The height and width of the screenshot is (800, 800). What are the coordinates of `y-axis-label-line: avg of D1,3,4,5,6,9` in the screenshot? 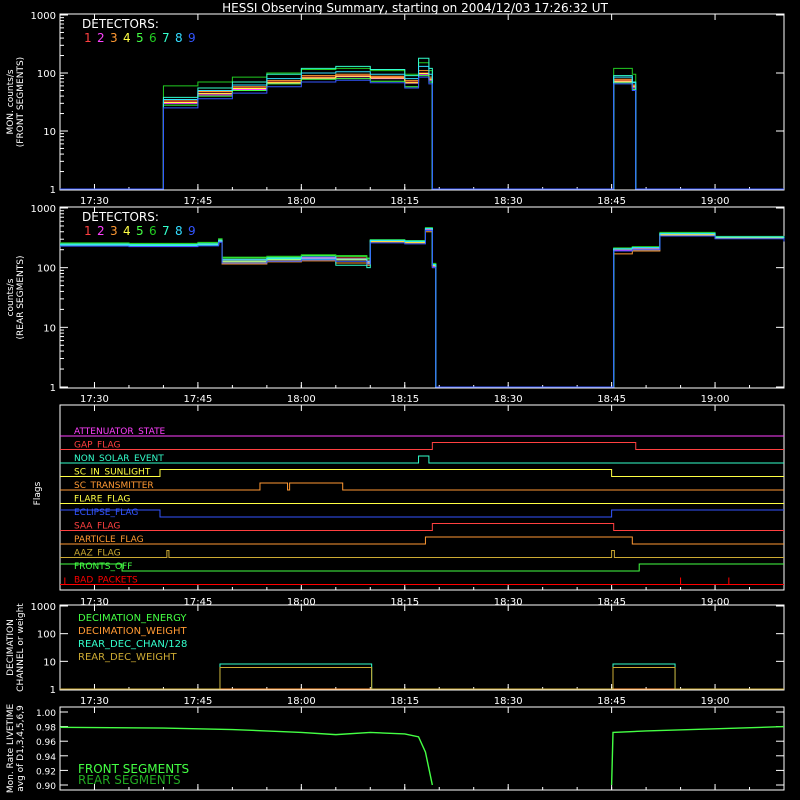 It's located at (21, 748).